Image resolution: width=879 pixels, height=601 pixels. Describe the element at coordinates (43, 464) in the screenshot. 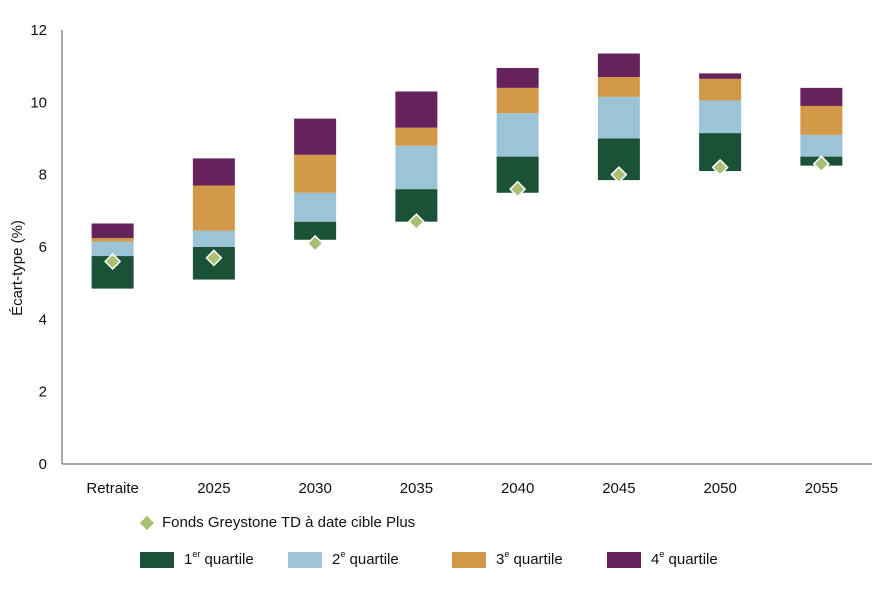

I see `y-tick-label: 0` at that location.